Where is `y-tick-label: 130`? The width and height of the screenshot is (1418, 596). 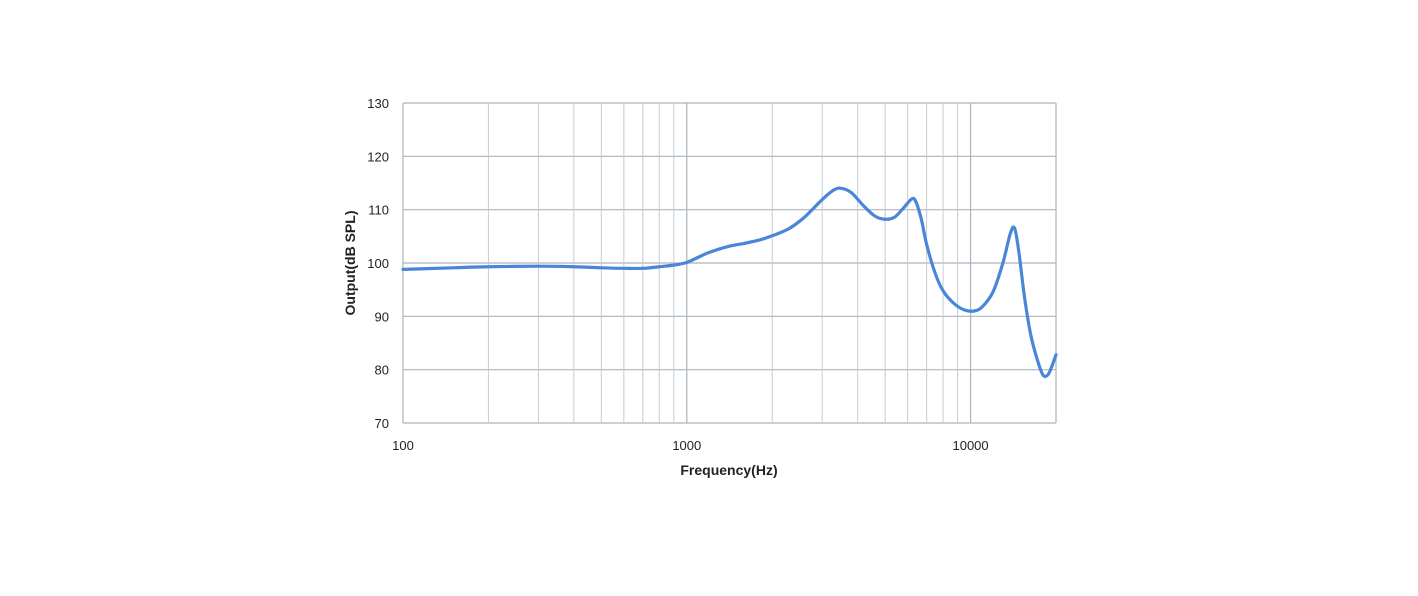 y-tick-label: 130 is located at coordinates (378, 103).